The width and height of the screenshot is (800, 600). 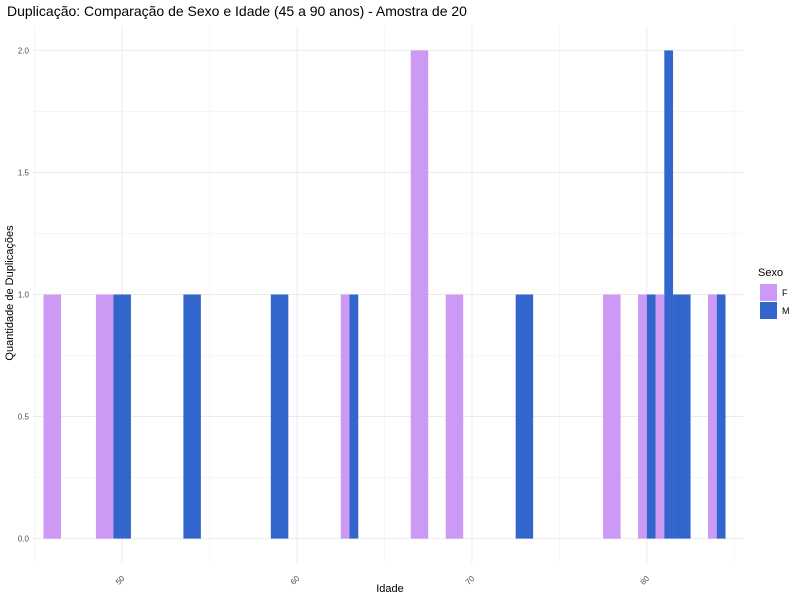 What do you see at coordinates (10, 293) in the screenshot?
I see `y-axis-title: Quantidade de Duplicações` at bounding box center [10, 293].